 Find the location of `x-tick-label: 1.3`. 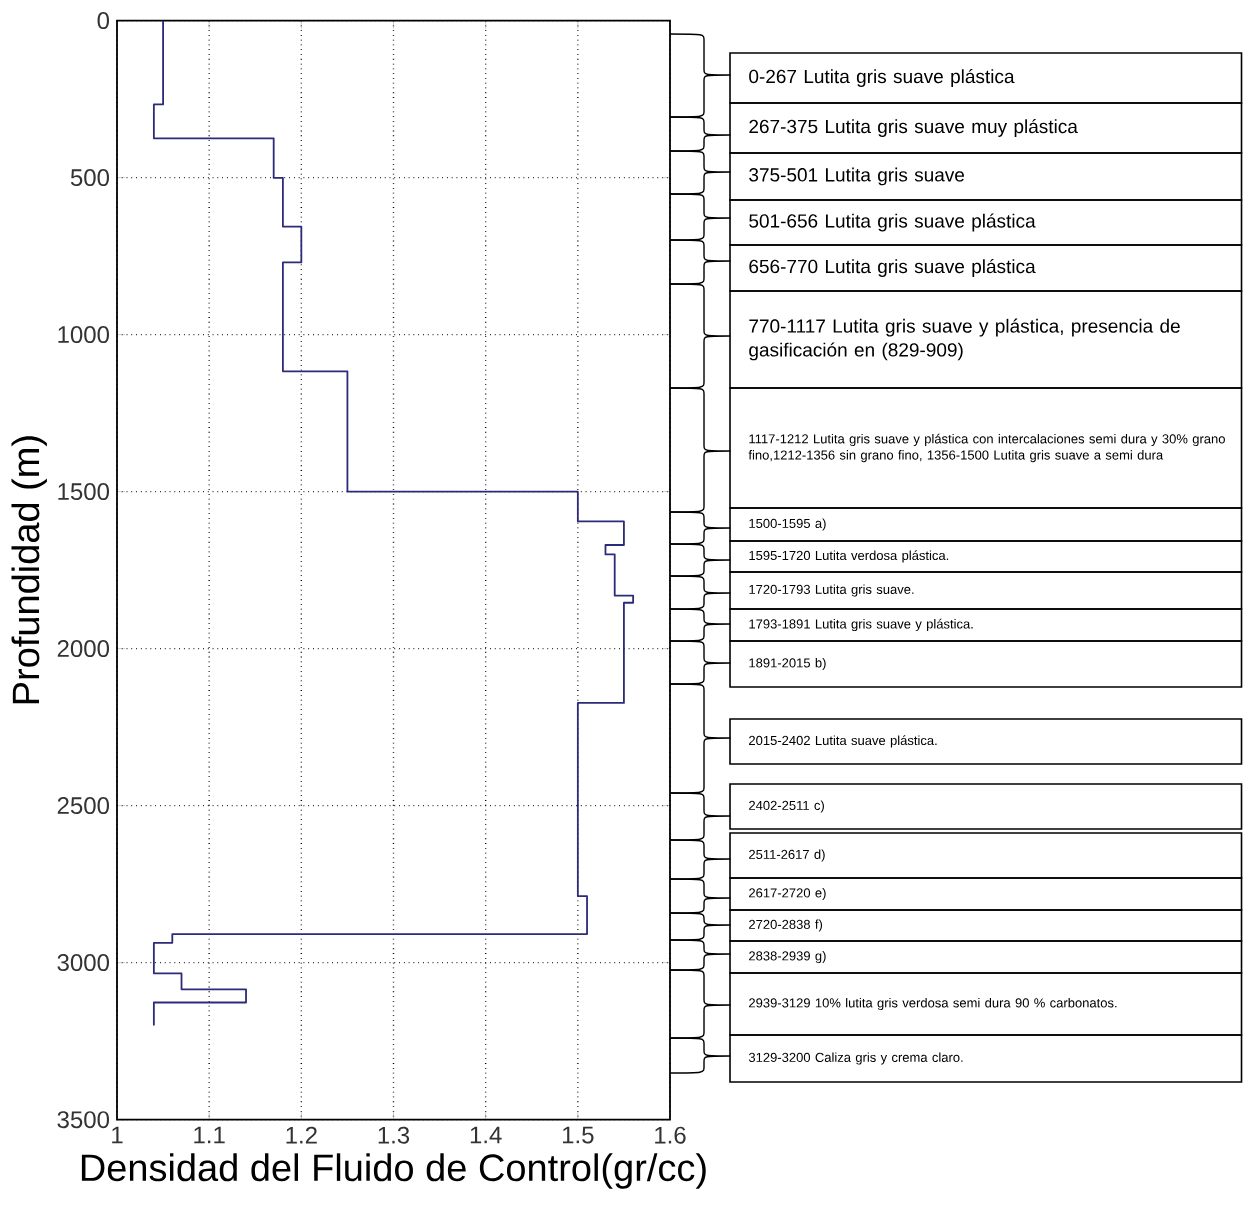

x-tick-label: 1.3 is located at coordinates (394, 1135).